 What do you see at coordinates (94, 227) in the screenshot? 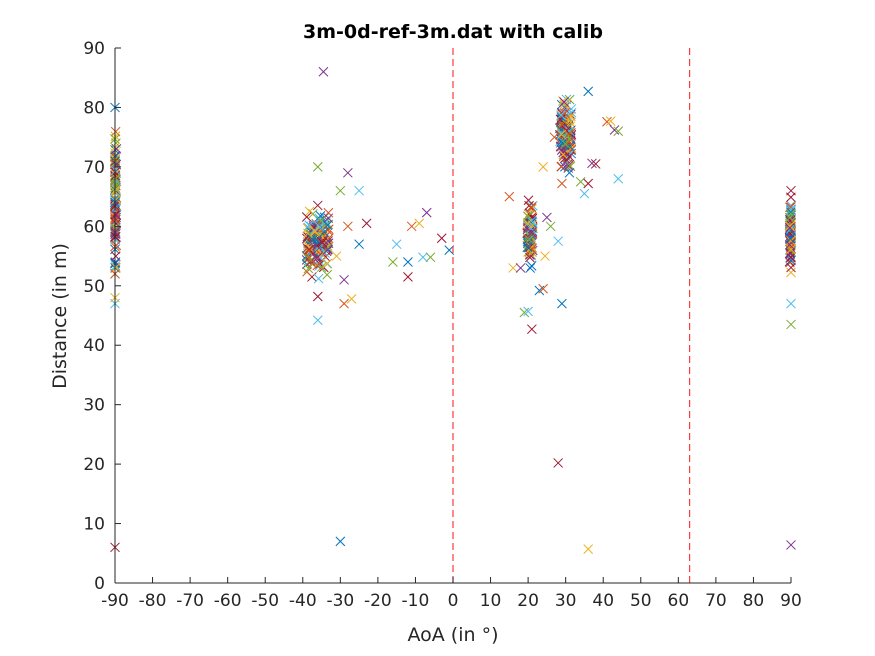
I see `y-tick-label: 60` at bounding box center [94, 227].